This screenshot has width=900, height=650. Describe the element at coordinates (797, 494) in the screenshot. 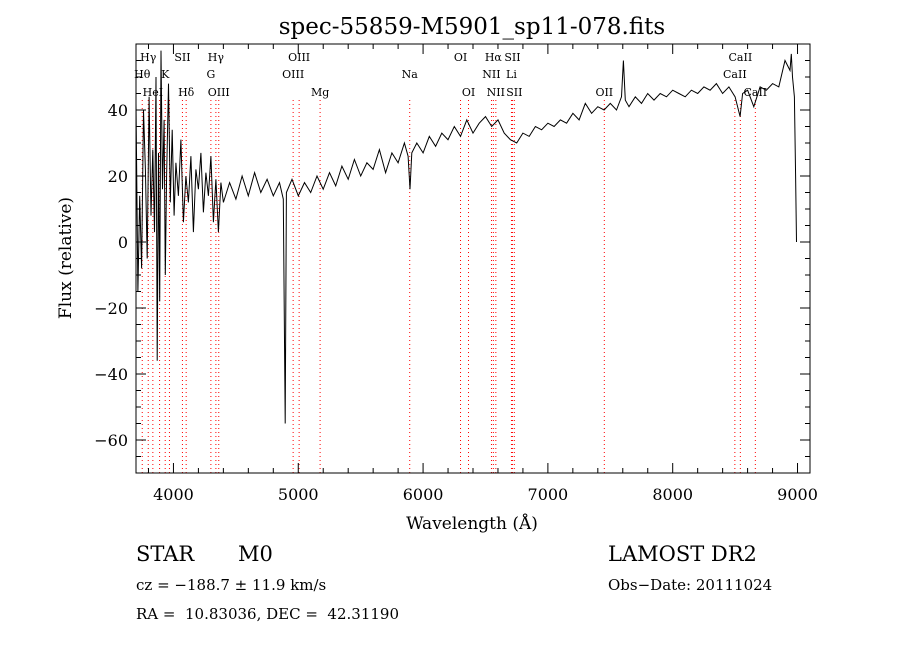

I see `x-tick-label: 9000` at that location.